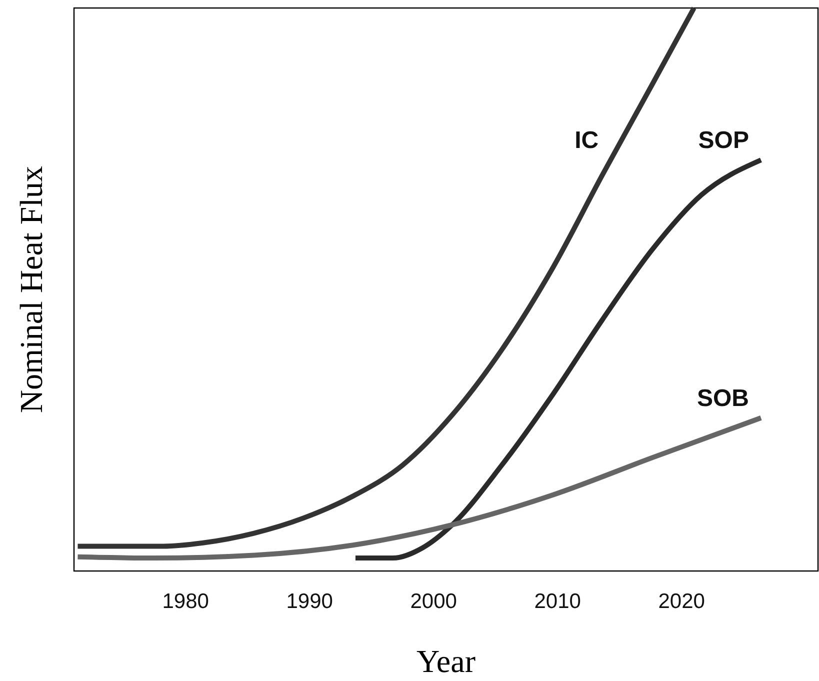 The width and height of the screenshot is (819, 681). Describe the element at coordinates (309, 601) in the screenshot. I see `x-tick-label: 1990` at that location.